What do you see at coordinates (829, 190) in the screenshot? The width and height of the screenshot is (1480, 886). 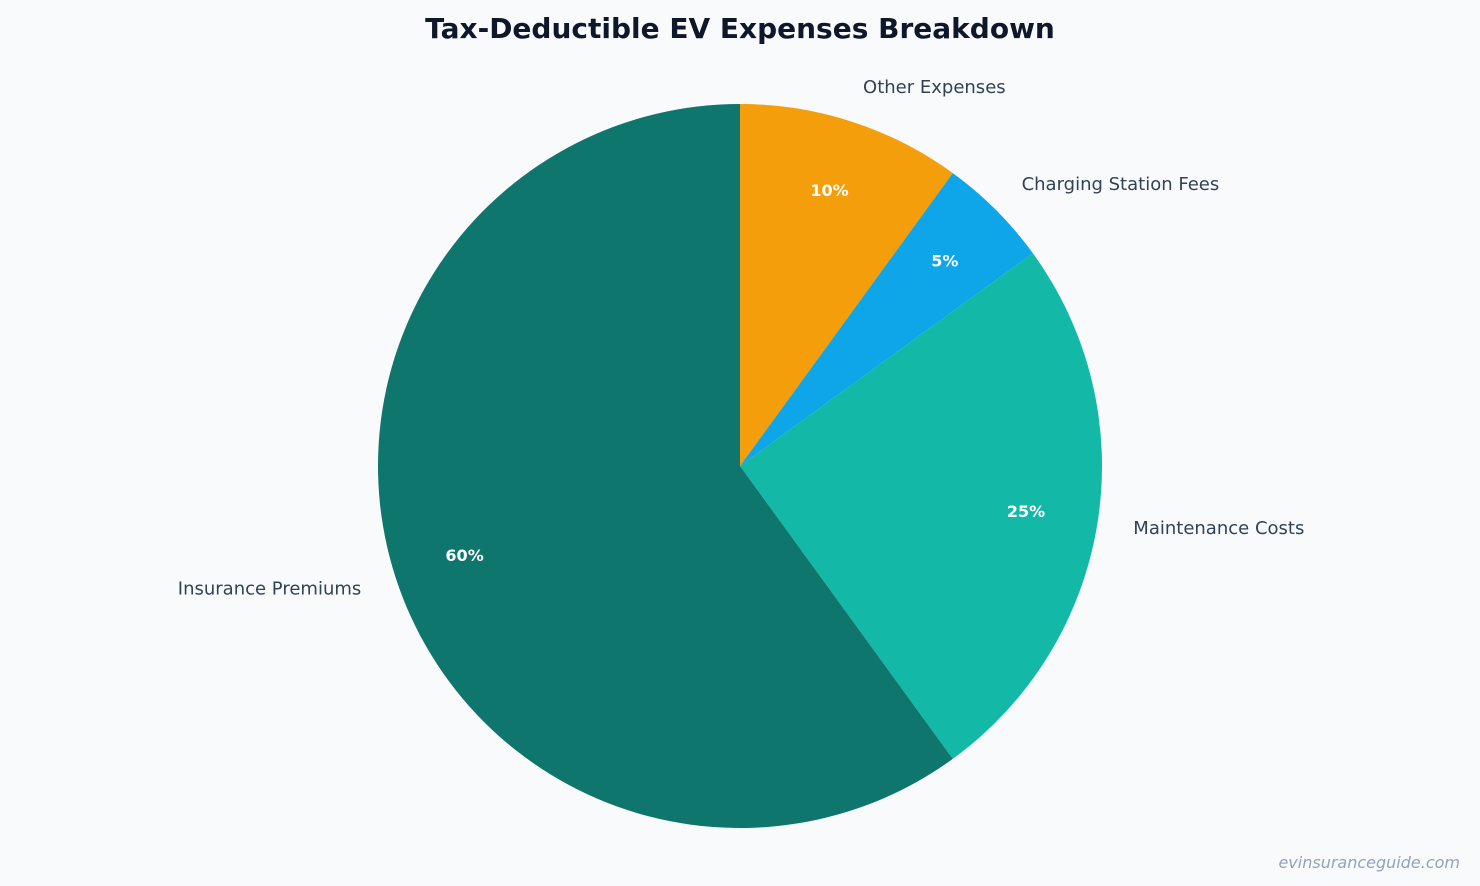 I see `pct-label-other-expenses: 10%` at bounding box center [829, 190].